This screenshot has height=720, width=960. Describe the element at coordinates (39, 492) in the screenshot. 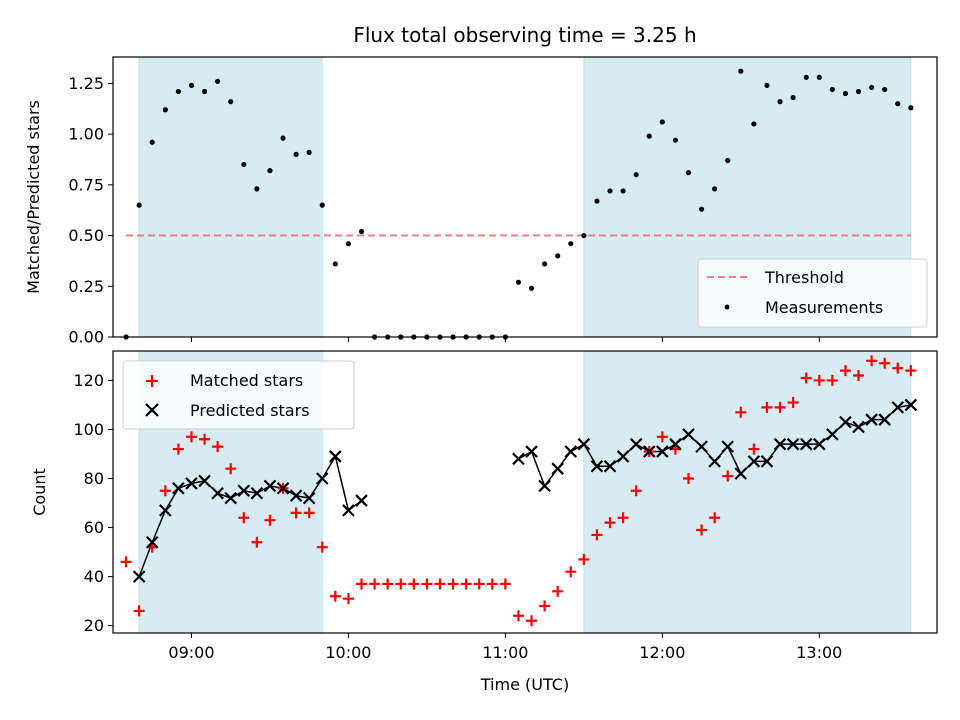

I see `bottom-y-axis-label: Count` at that location.